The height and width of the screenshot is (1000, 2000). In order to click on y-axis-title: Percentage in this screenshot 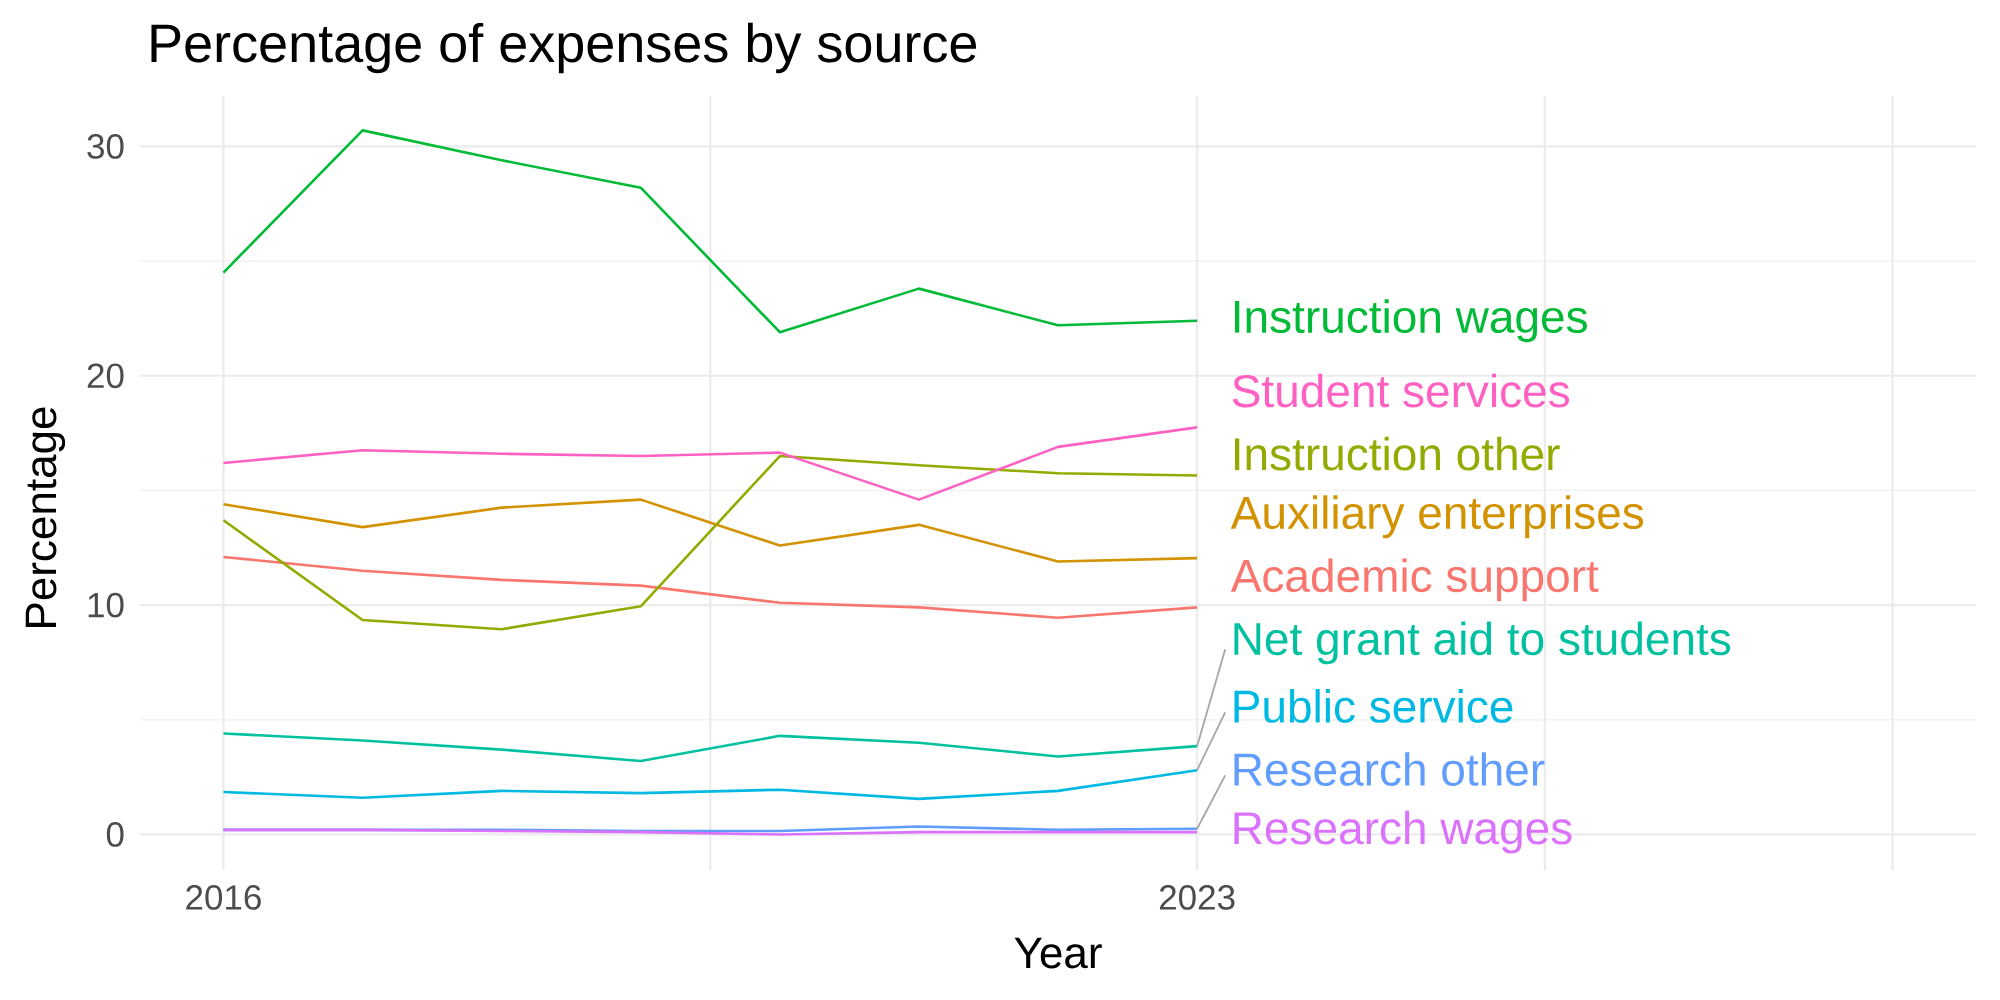, I will do `click(45, 517)`.